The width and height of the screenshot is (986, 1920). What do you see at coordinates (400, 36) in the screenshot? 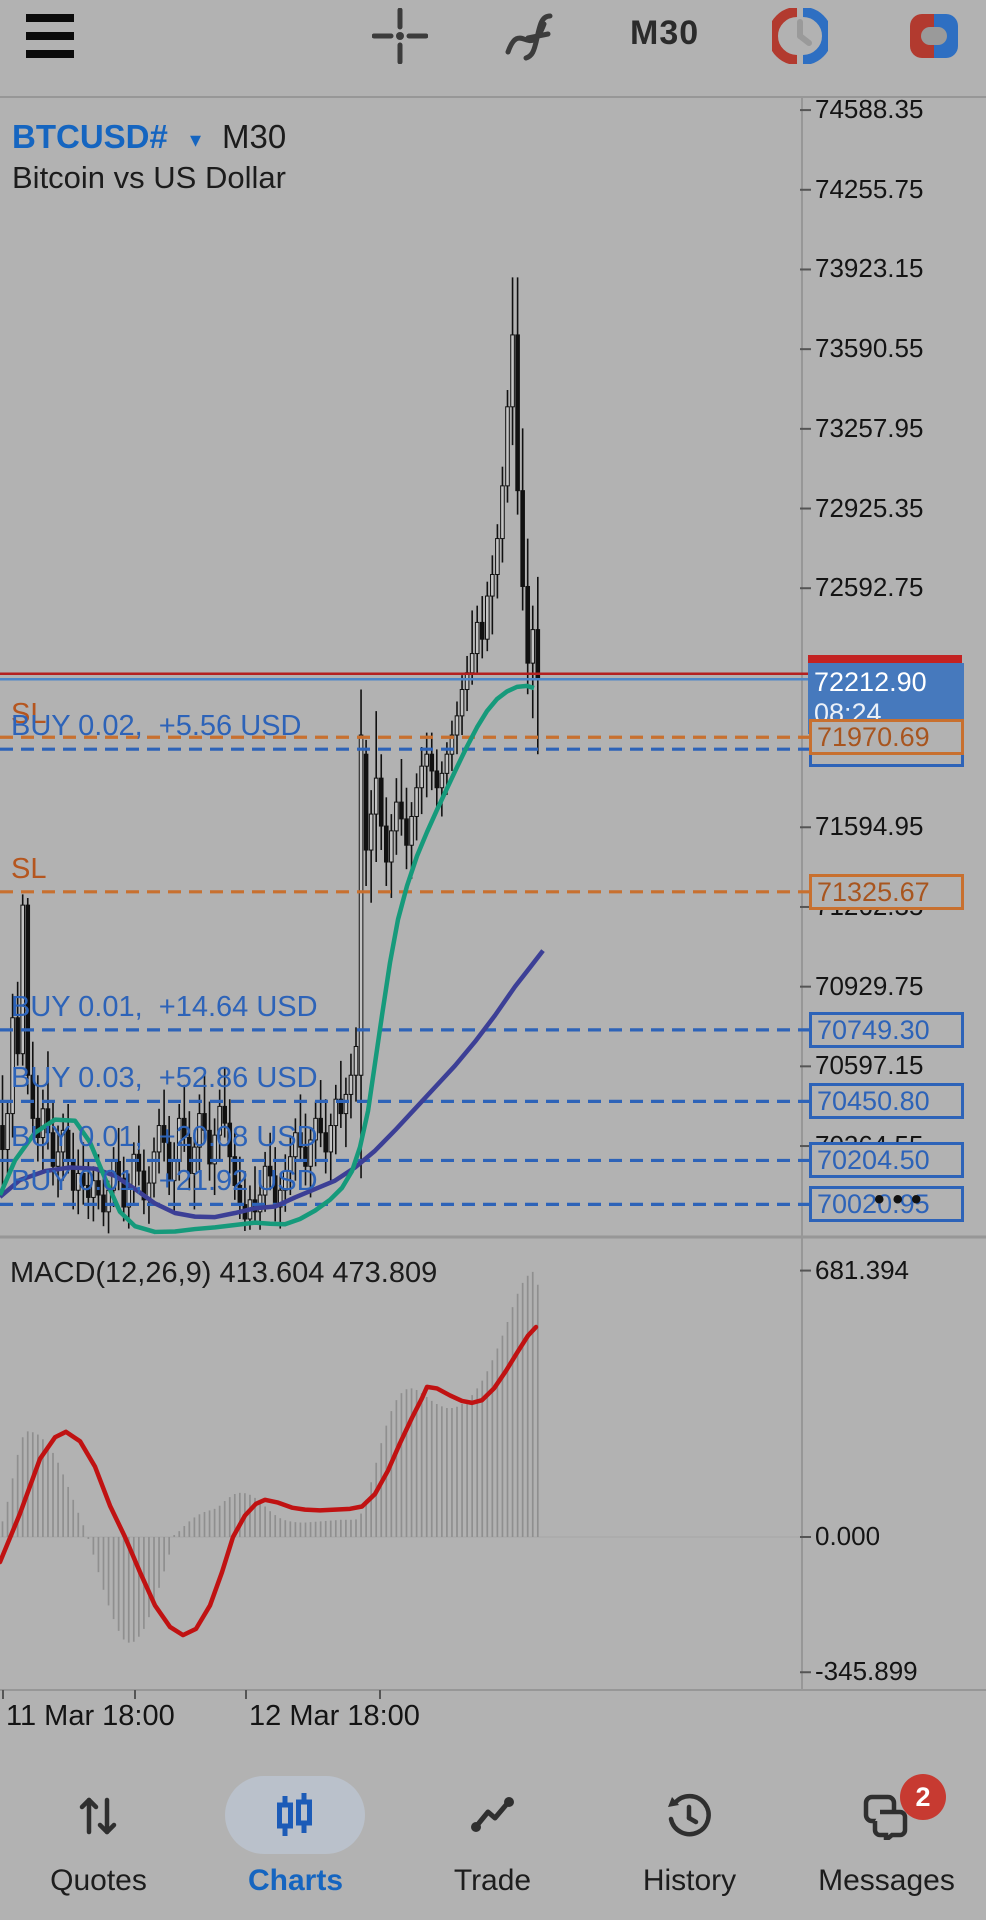
I see `crosshair-icon` at bounding box center [400, 36].